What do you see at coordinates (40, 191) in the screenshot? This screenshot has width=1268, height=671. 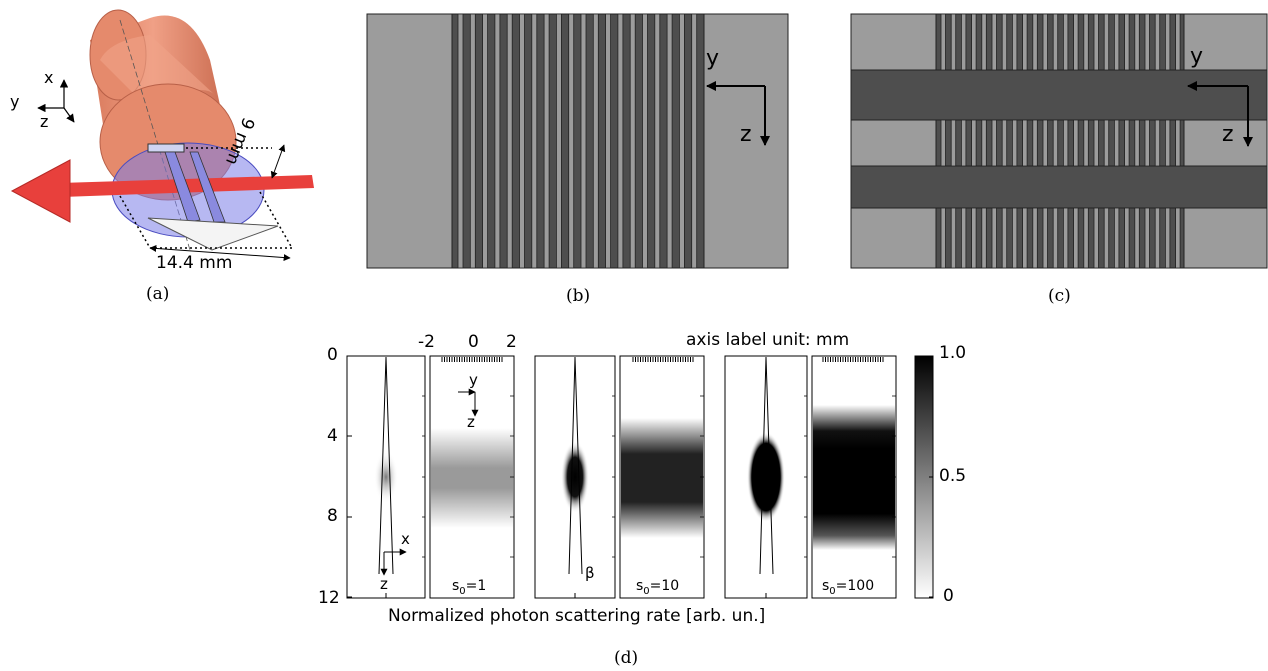 I see `laser-beam-arrowhead` at bounding box center [40, 191].